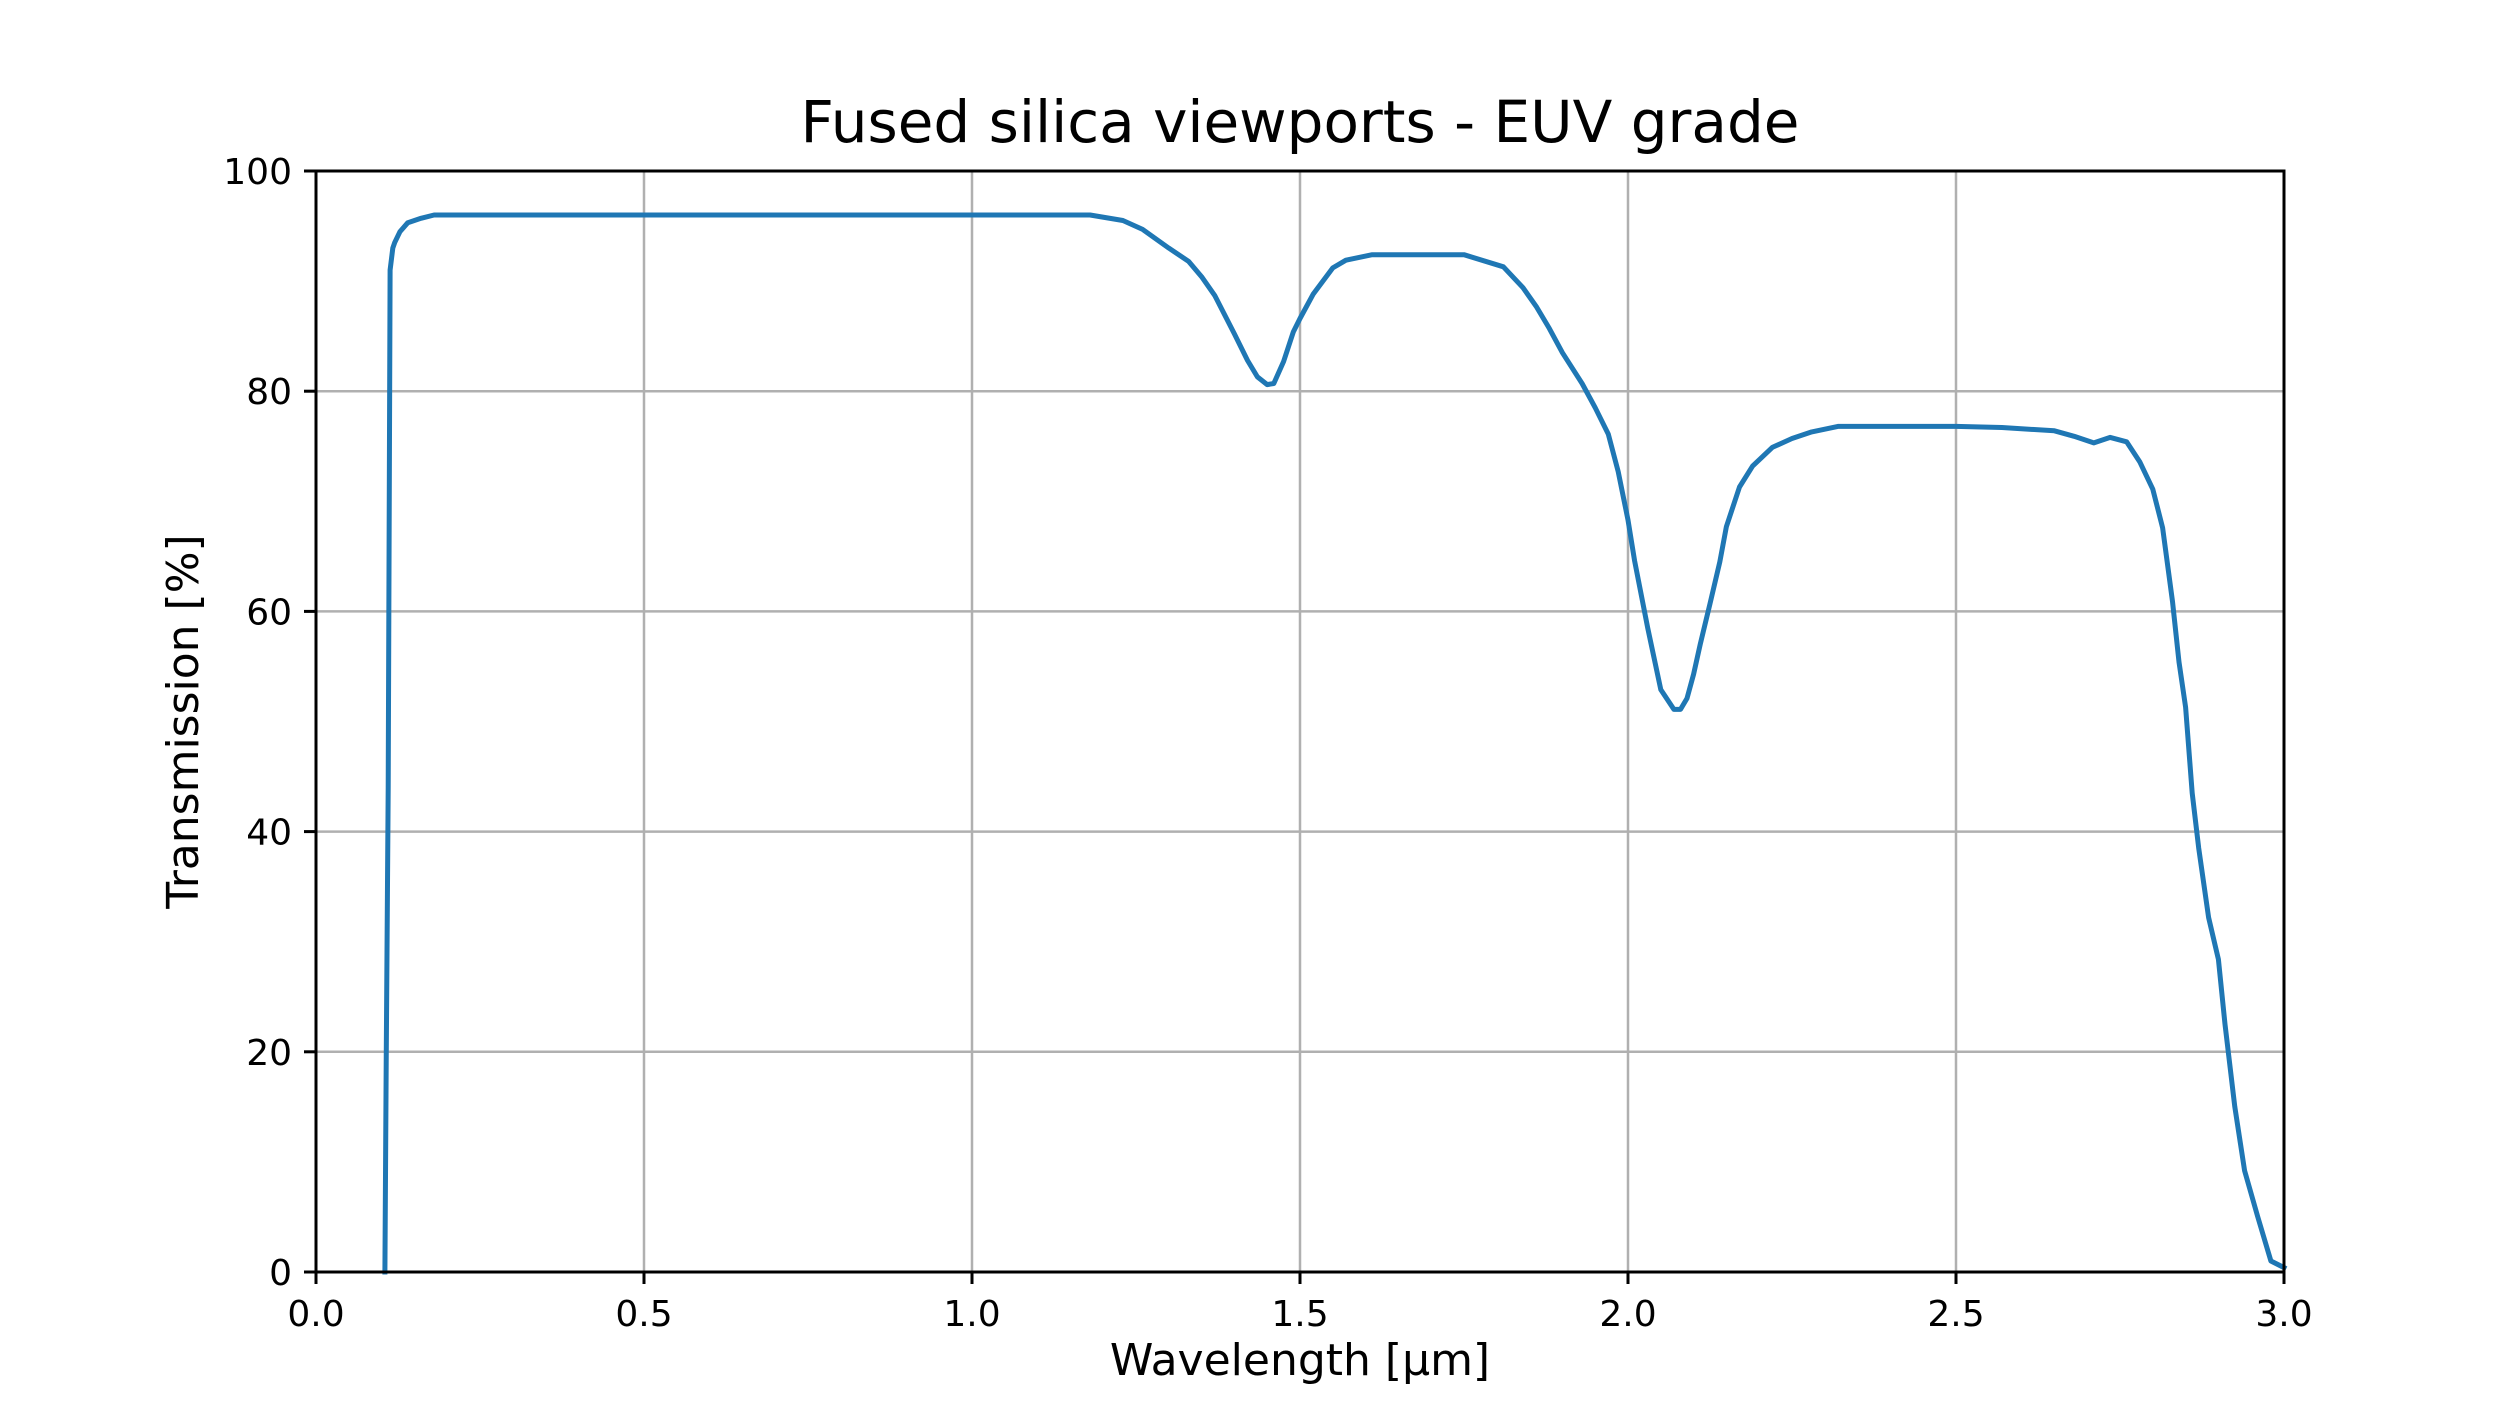 The image size is (2500, 1411). I want to click on x-tick-label: 1.5, so click(1299, 1314).